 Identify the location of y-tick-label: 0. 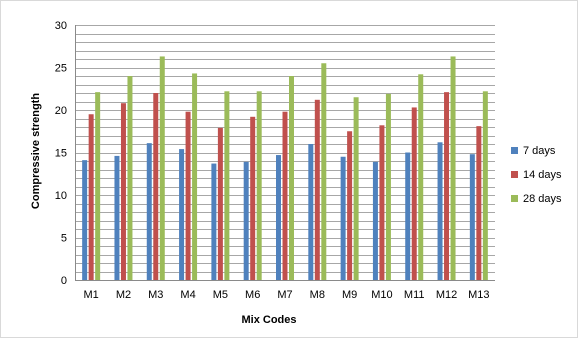
(64, 281).